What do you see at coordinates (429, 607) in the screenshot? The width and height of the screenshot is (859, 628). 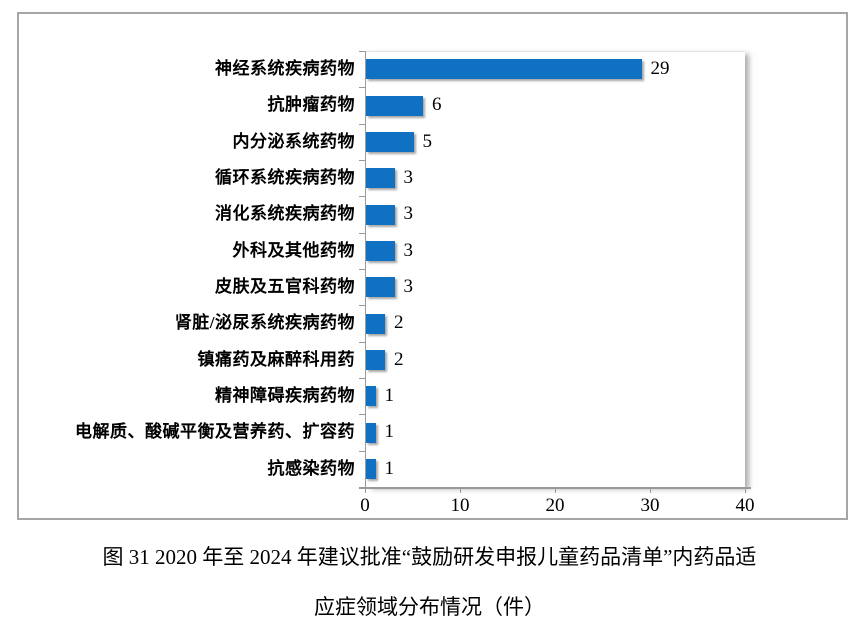 I see `caption-line-2: 应症领域分布情况（件）` at bounding box center [429, 607].